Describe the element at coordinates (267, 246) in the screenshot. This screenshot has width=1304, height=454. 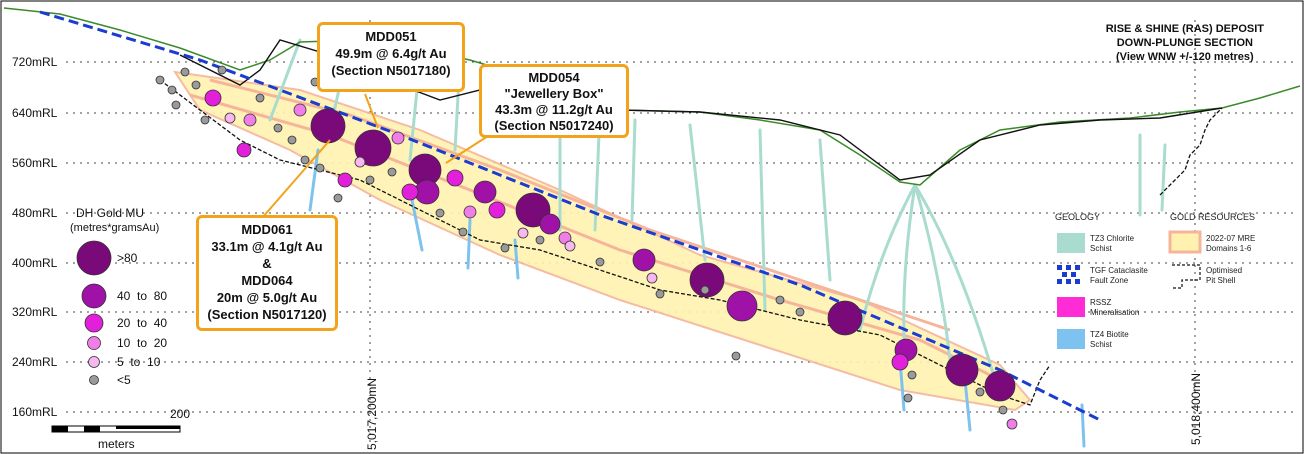
I see `callout-mdd061-interval: 33.1m @ 4.1g/t Au` at that location.